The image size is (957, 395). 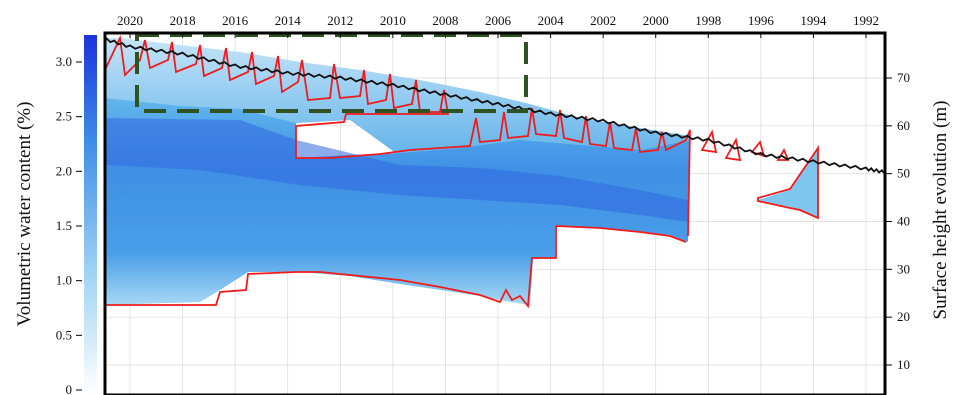 I want to click on top-tick-label: 2014, so click(x=288, y=20).